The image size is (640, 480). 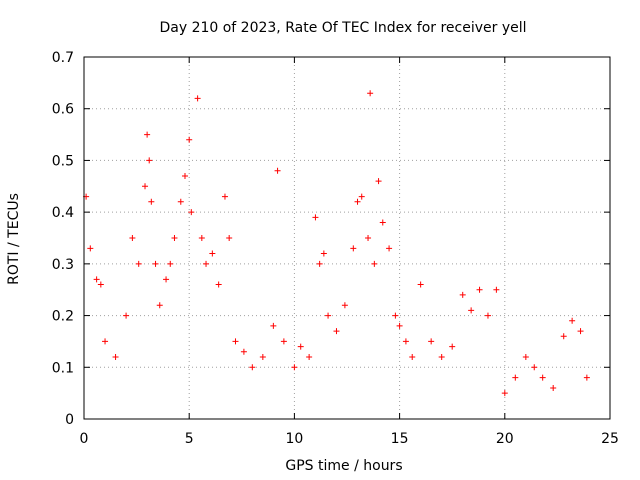 I want to click on y-tick-label: 0, so click(x=69, y=420).